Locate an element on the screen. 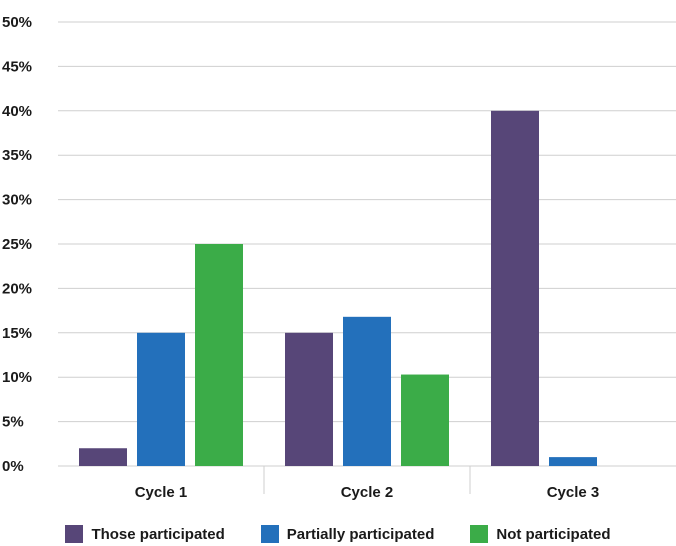 This screenshot has width=676, height=546. legend-item: Partially participated is located at coordinates (347, 534).